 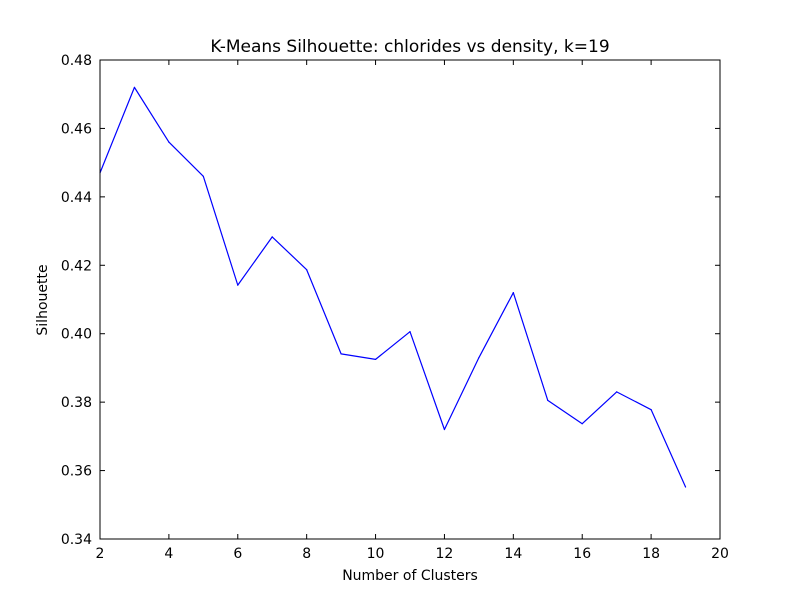 I want to click on x-tick-label: 16, so click(x=582, y=554).